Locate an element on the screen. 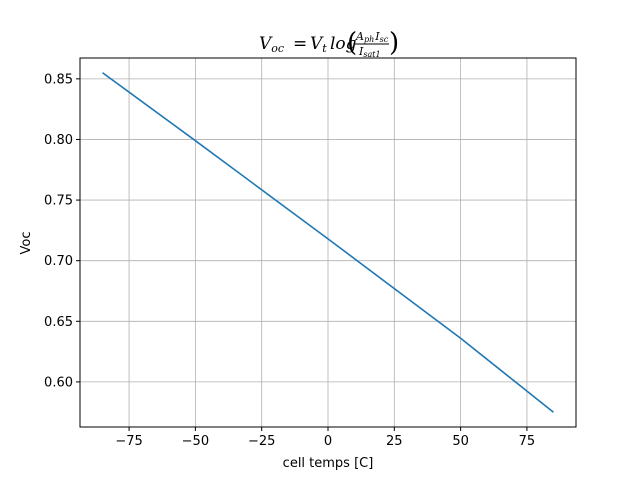  x-tick-label: 75 is located at coordinates (527, 441).